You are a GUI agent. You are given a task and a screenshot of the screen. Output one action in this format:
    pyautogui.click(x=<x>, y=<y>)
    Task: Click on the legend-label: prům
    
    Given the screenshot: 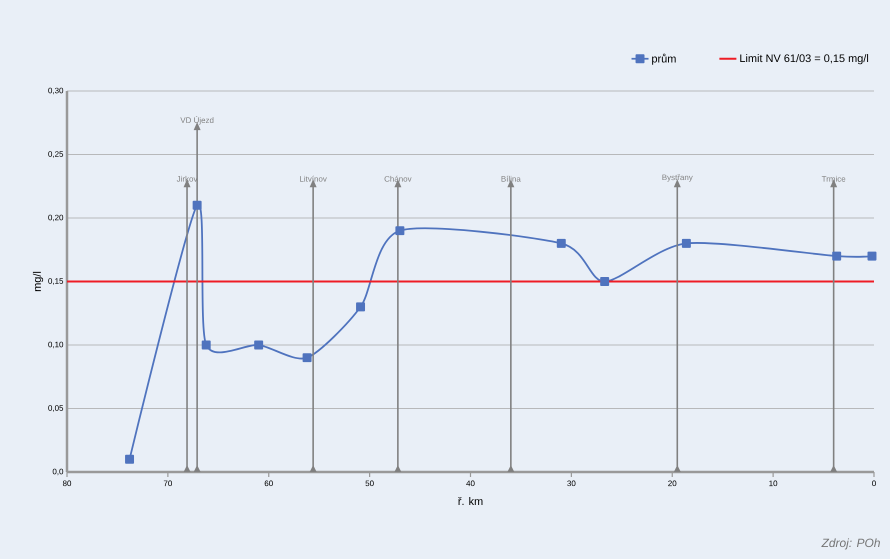 What is the action you would take?
    pyautogui.click(x=664, y=59)
    